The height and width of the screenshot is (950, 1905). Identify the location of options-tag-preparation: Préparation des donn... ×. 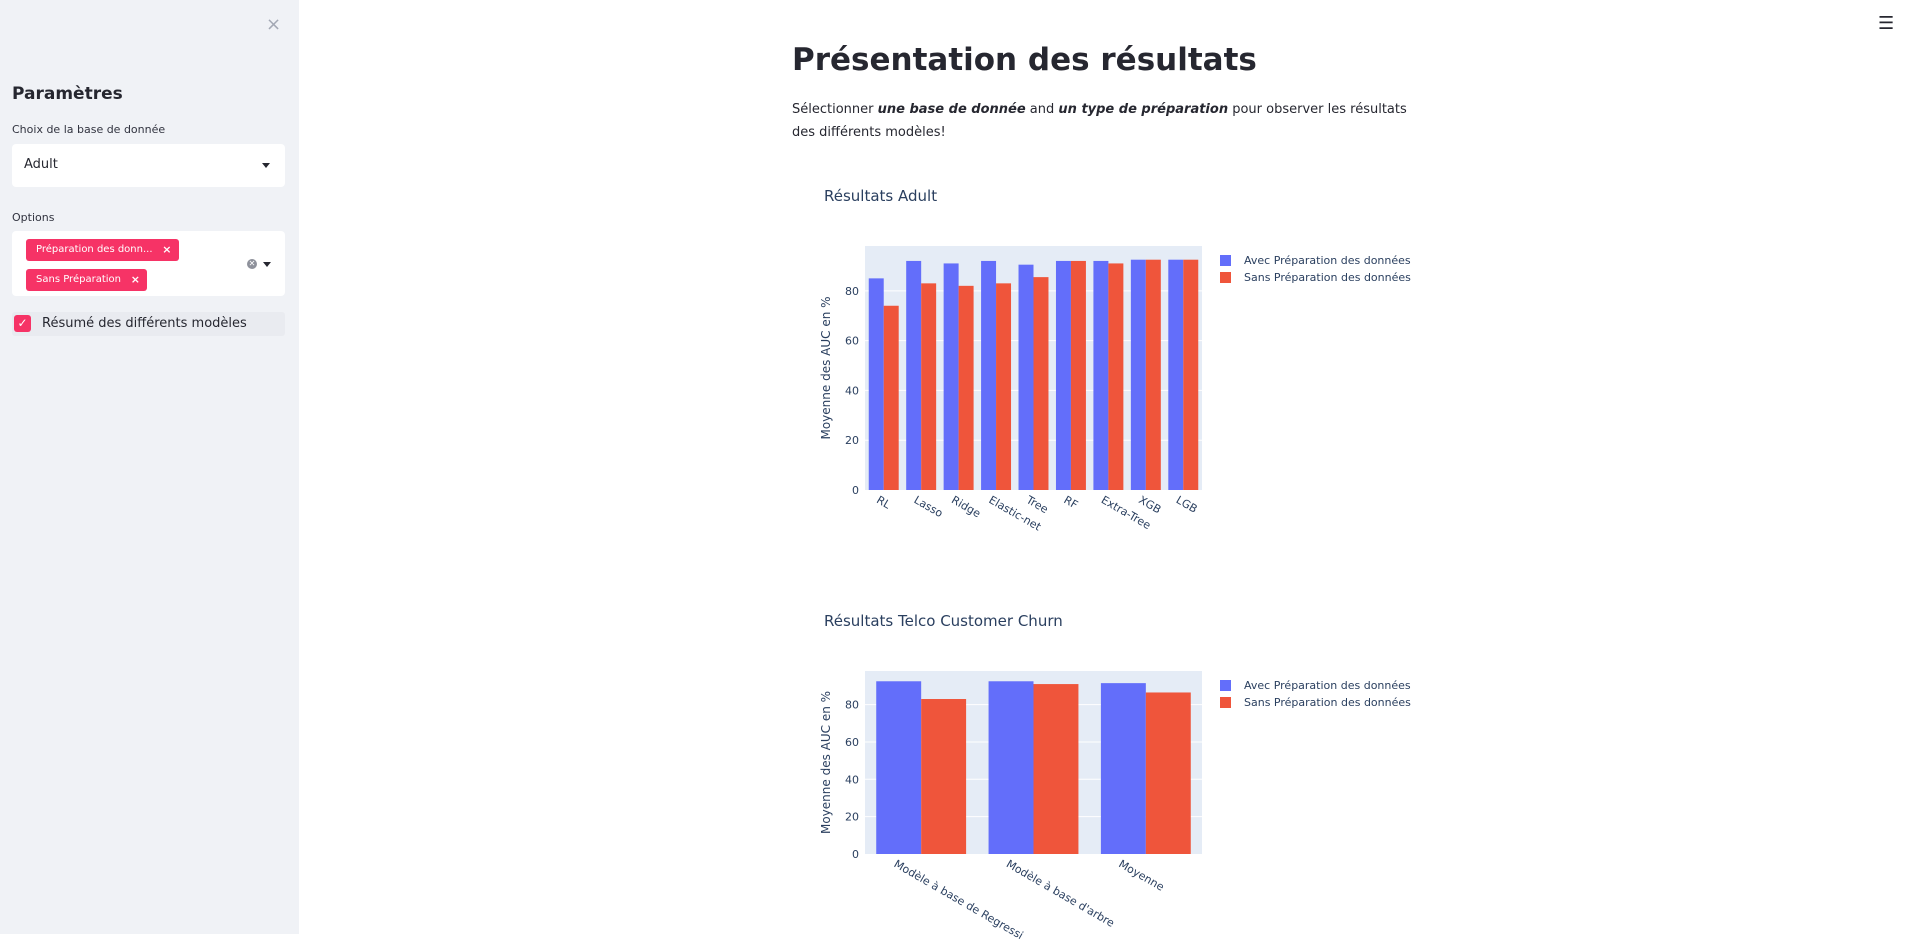
(102, 250).